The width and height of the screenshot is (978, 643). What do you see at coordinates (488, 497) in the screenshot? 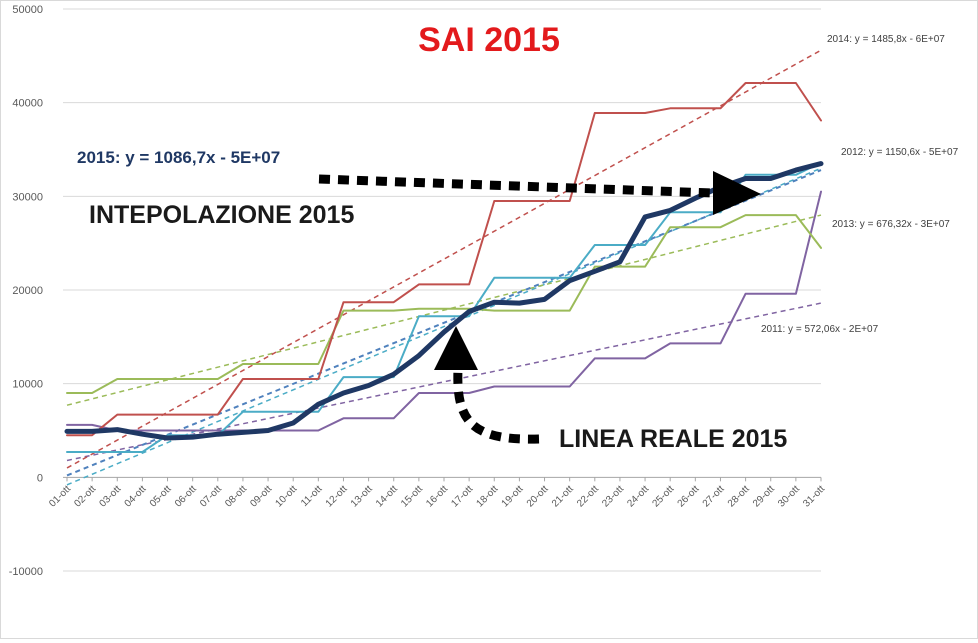
I see `x-tick-label: 18-ott` at bounding box center [488, 497].